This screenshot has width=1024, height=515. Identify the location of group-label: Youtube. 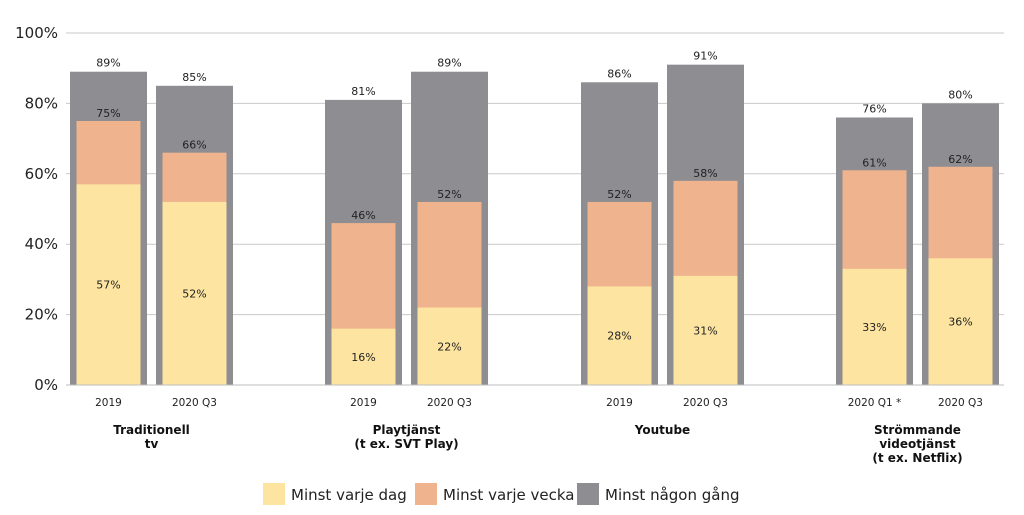
(662, 430).